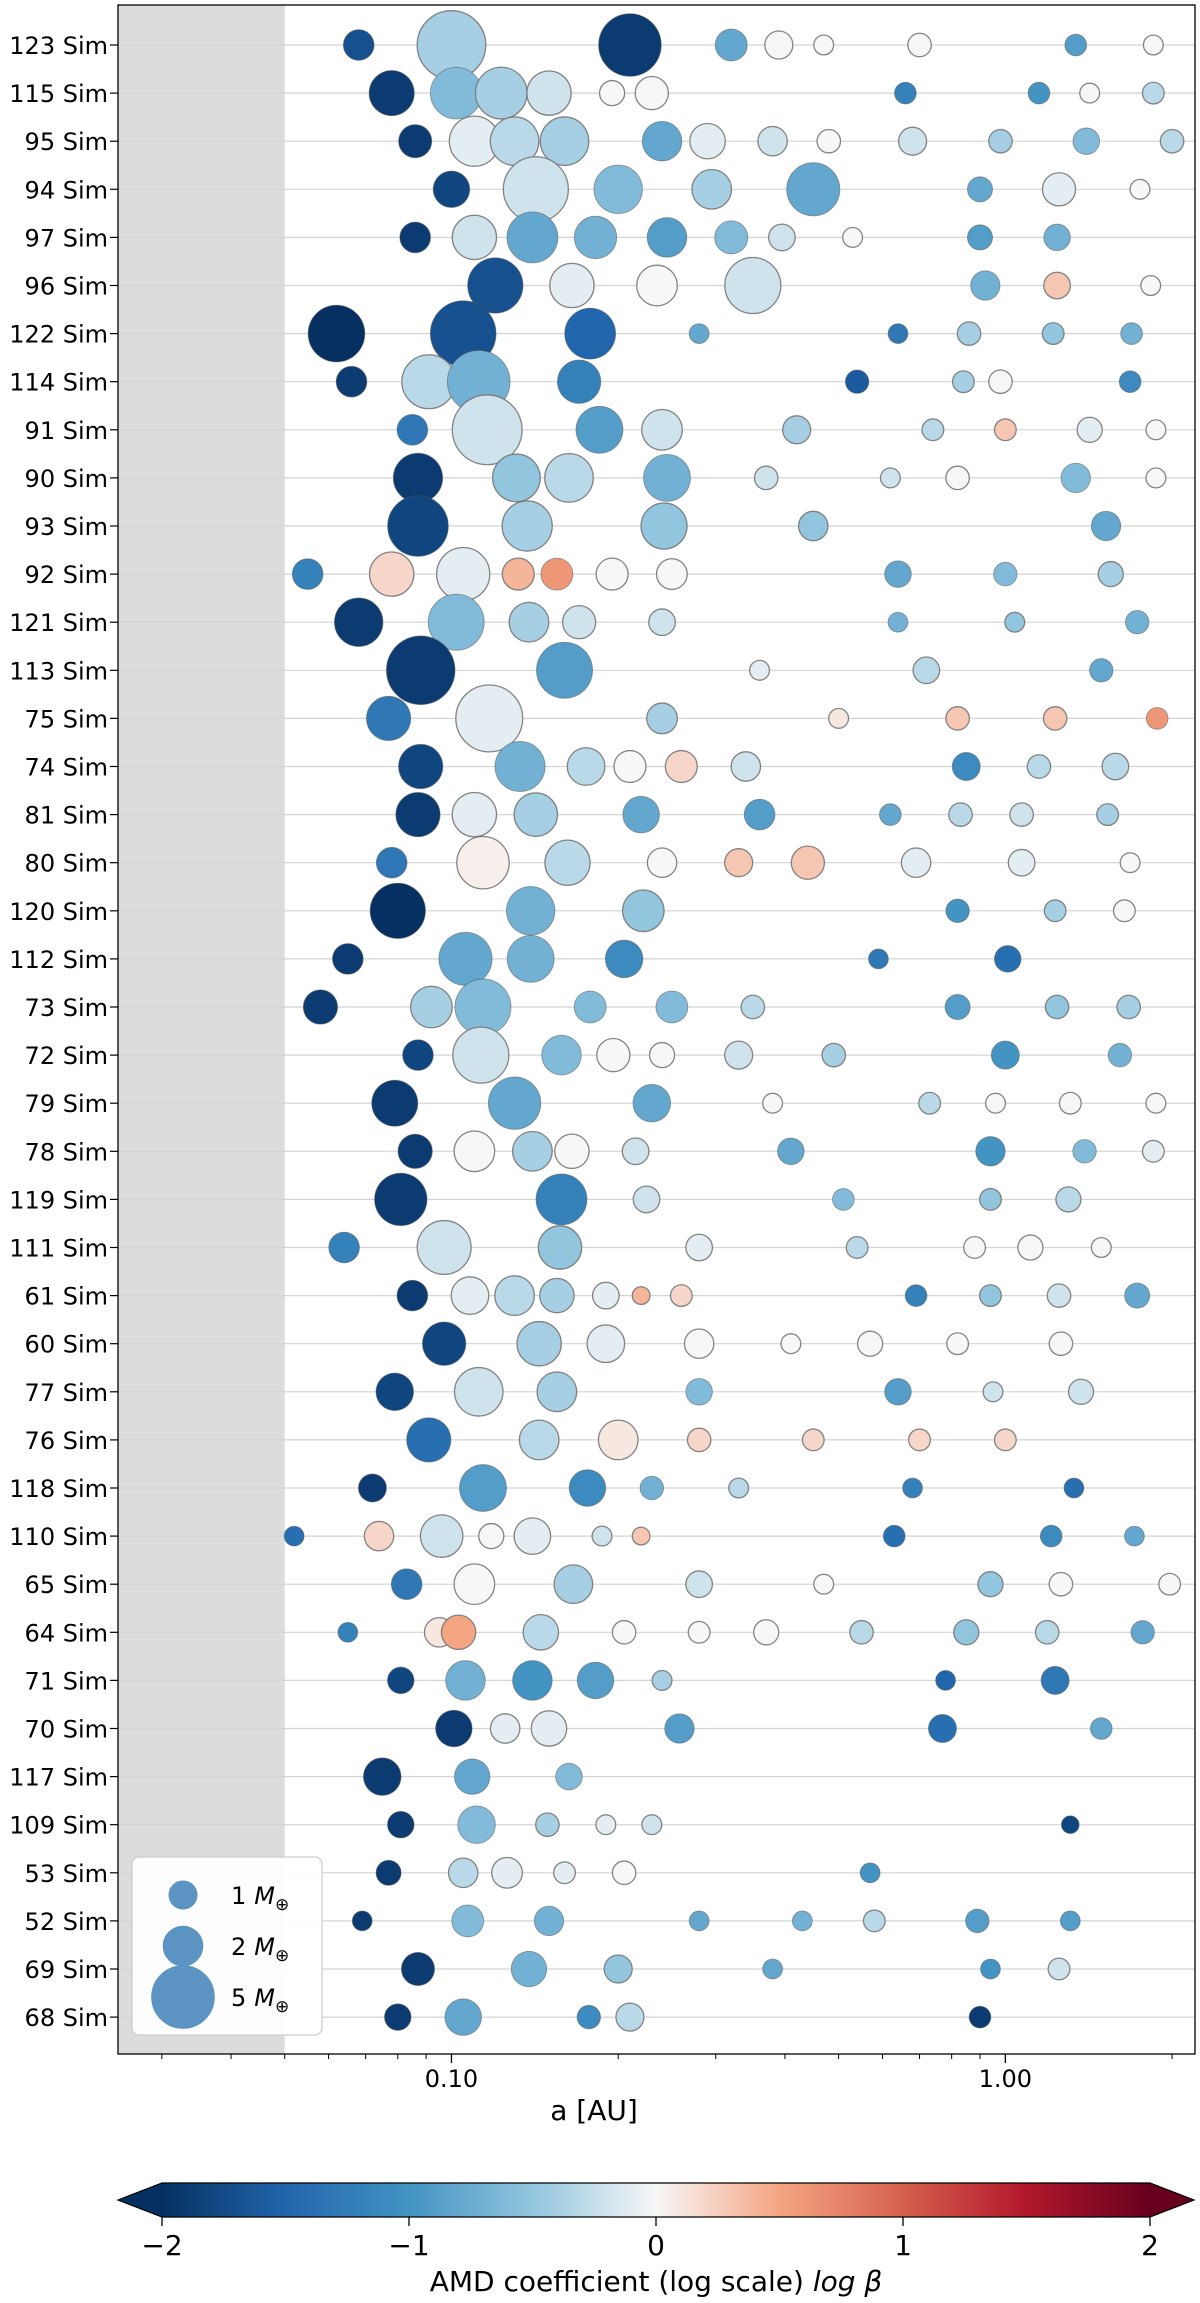  I want to click on colorbar-tick-label: −2, so click(161, 2245).